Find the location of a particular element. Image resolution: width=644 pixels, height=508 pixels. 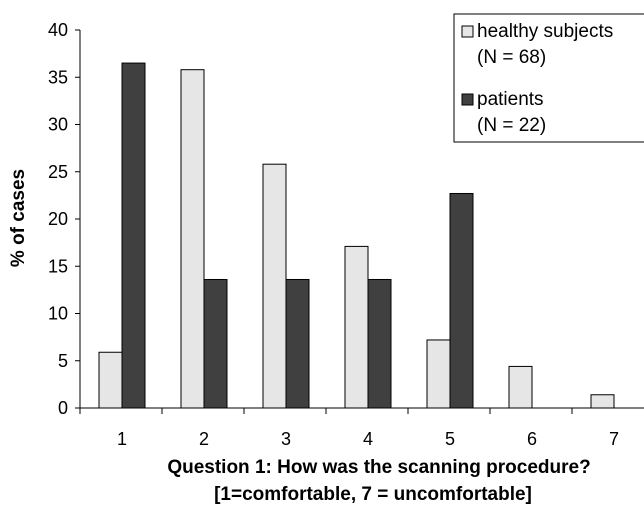

x-tick-label: 6 is located at coordinates (532, 439).